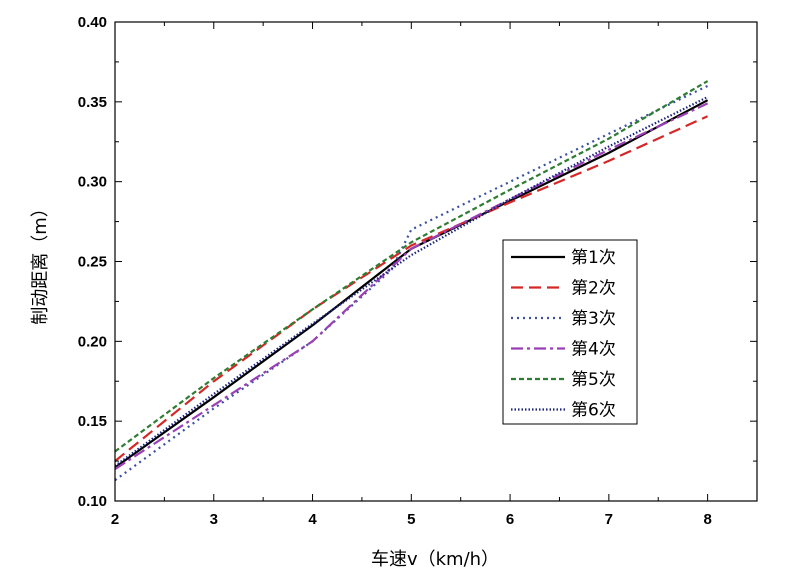 Image resolution: width=786 pixels, height=585 pixels. Describe the element at coordinates (593, 258) in the screenshot. I see `legend-label-1: 第1次` at that location.